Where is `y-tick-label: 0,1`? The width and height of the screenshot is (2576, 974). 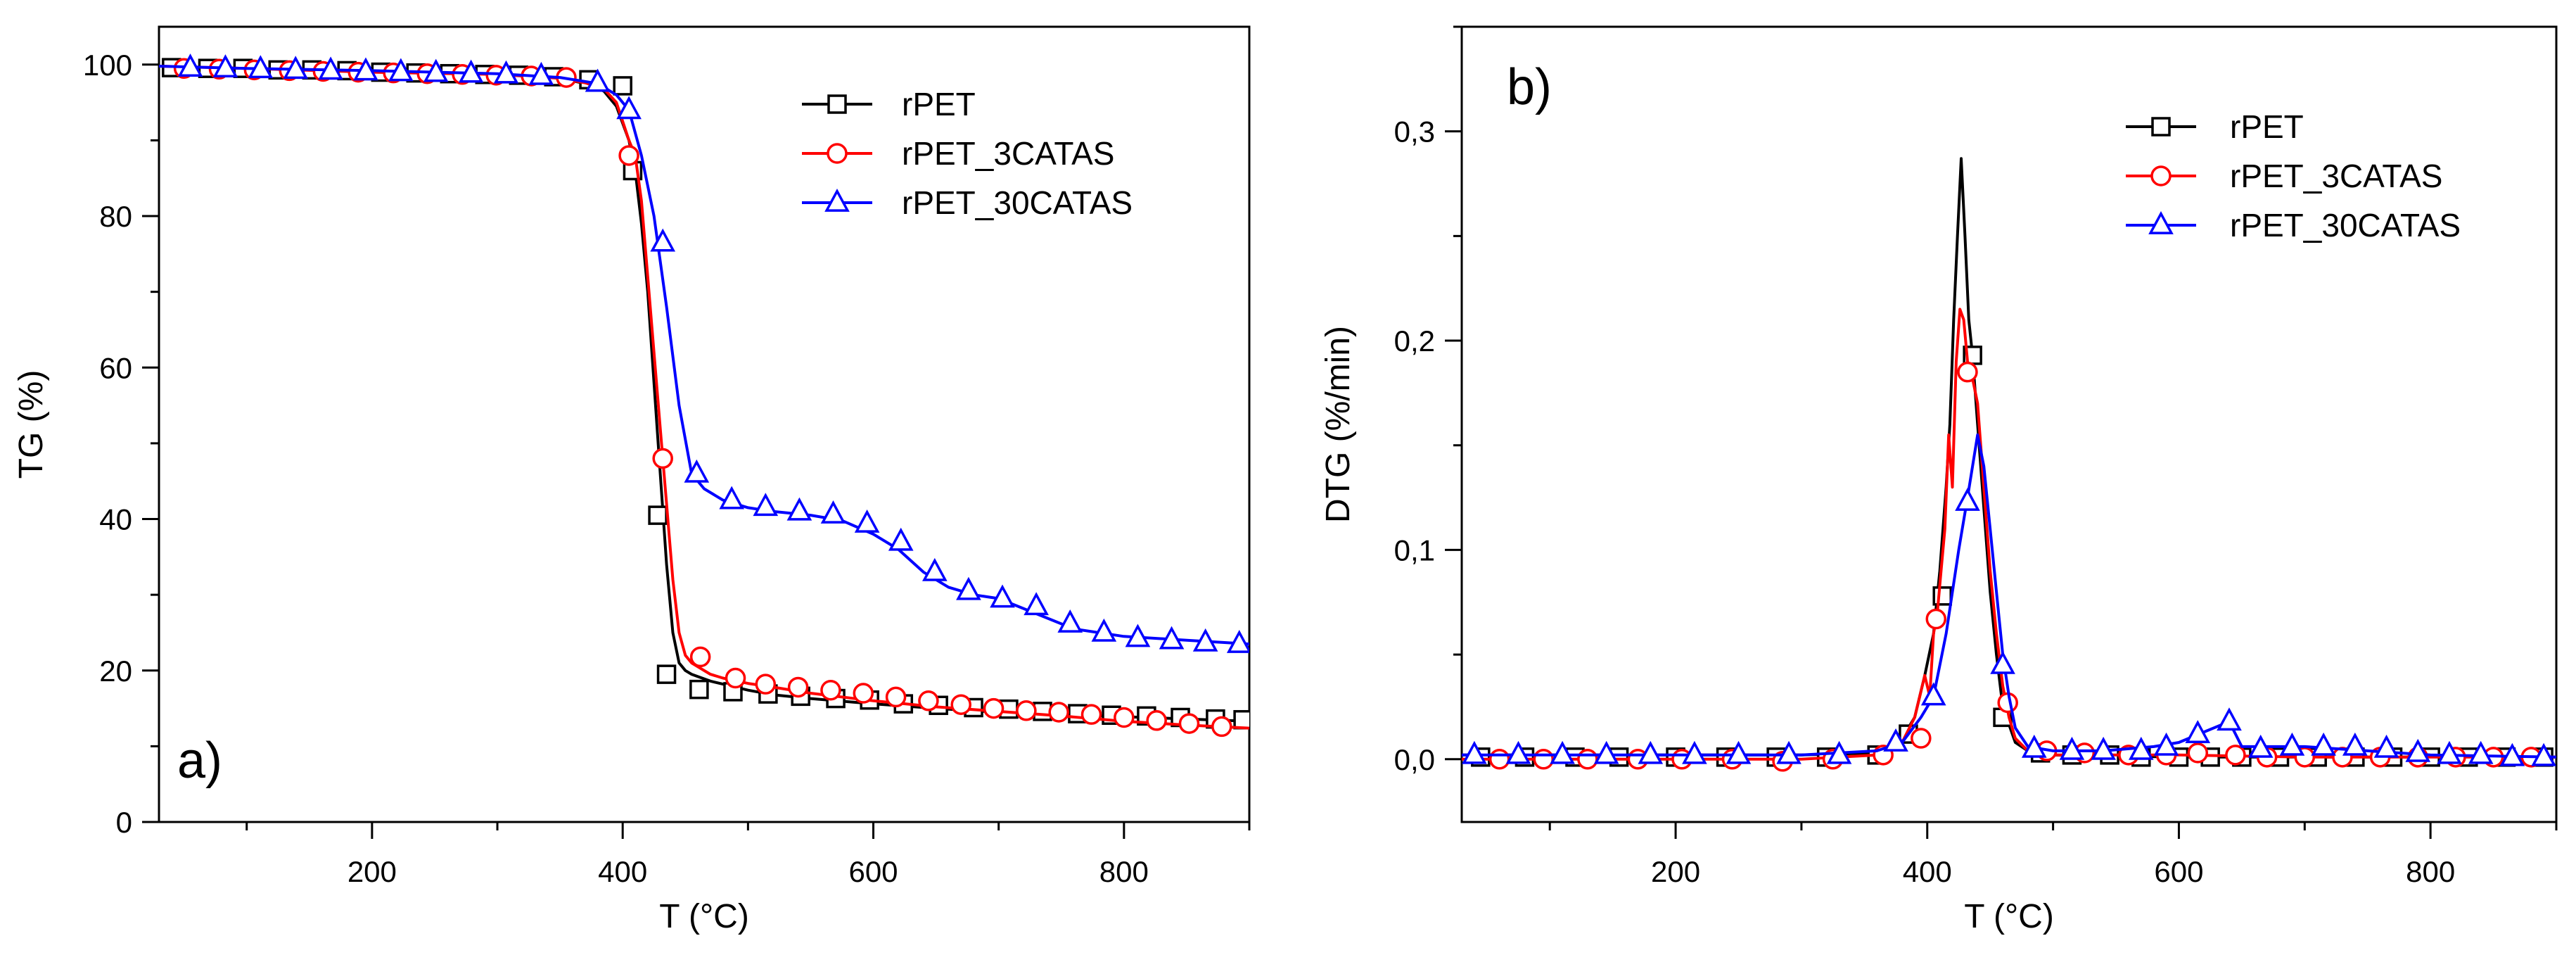 y-tick-label: 0,1 is located at coordinates (1414, 550).